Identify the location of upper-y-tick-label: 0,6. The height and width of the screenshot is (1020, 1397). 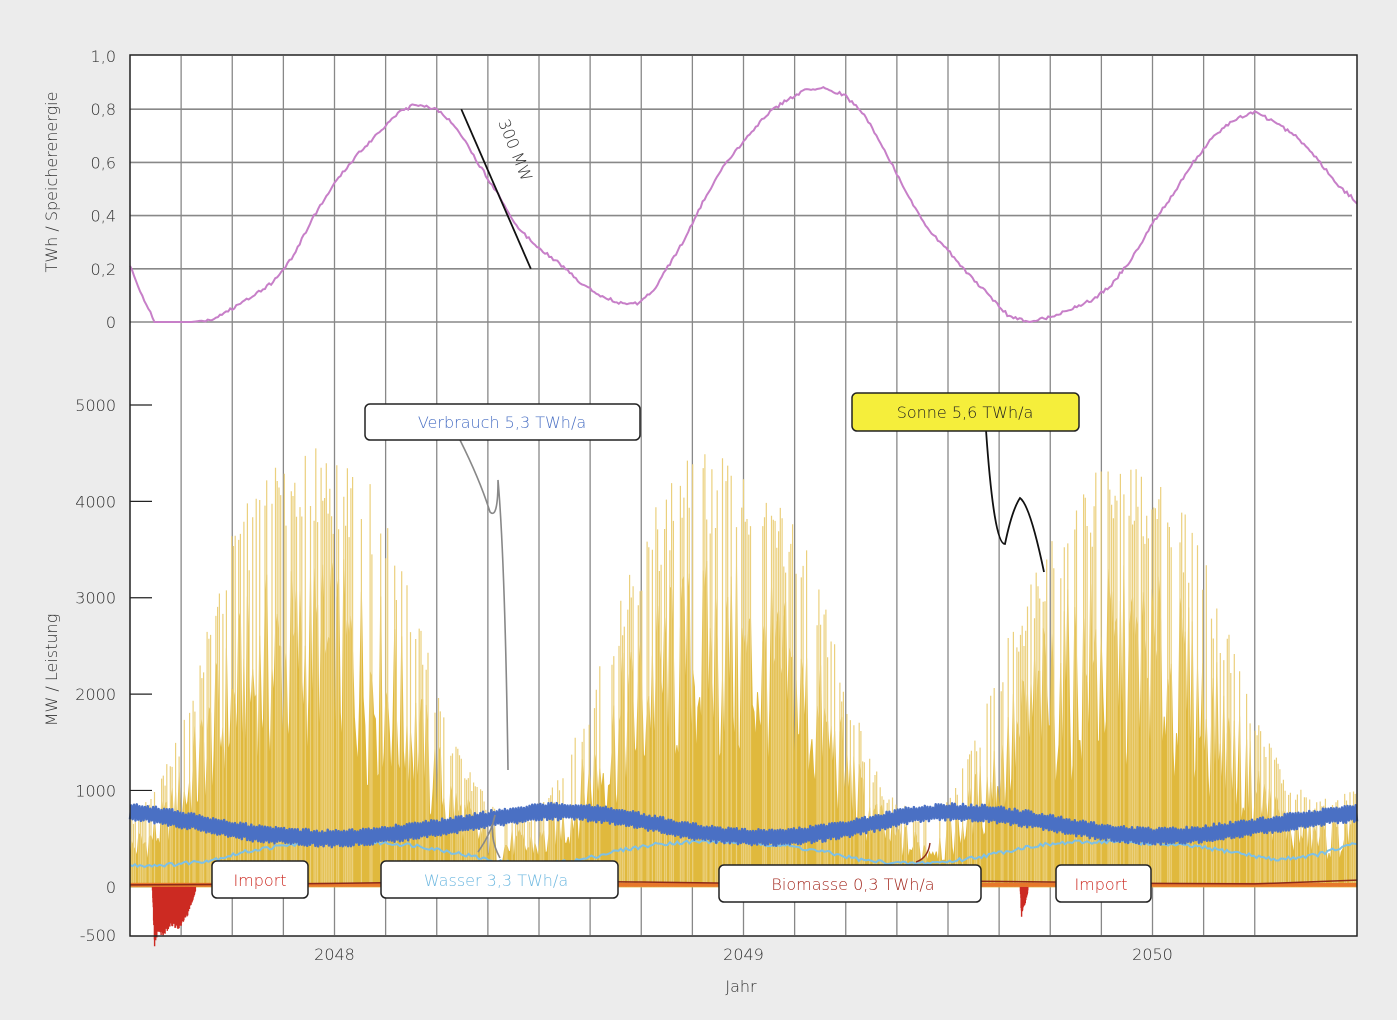
(103, 162).